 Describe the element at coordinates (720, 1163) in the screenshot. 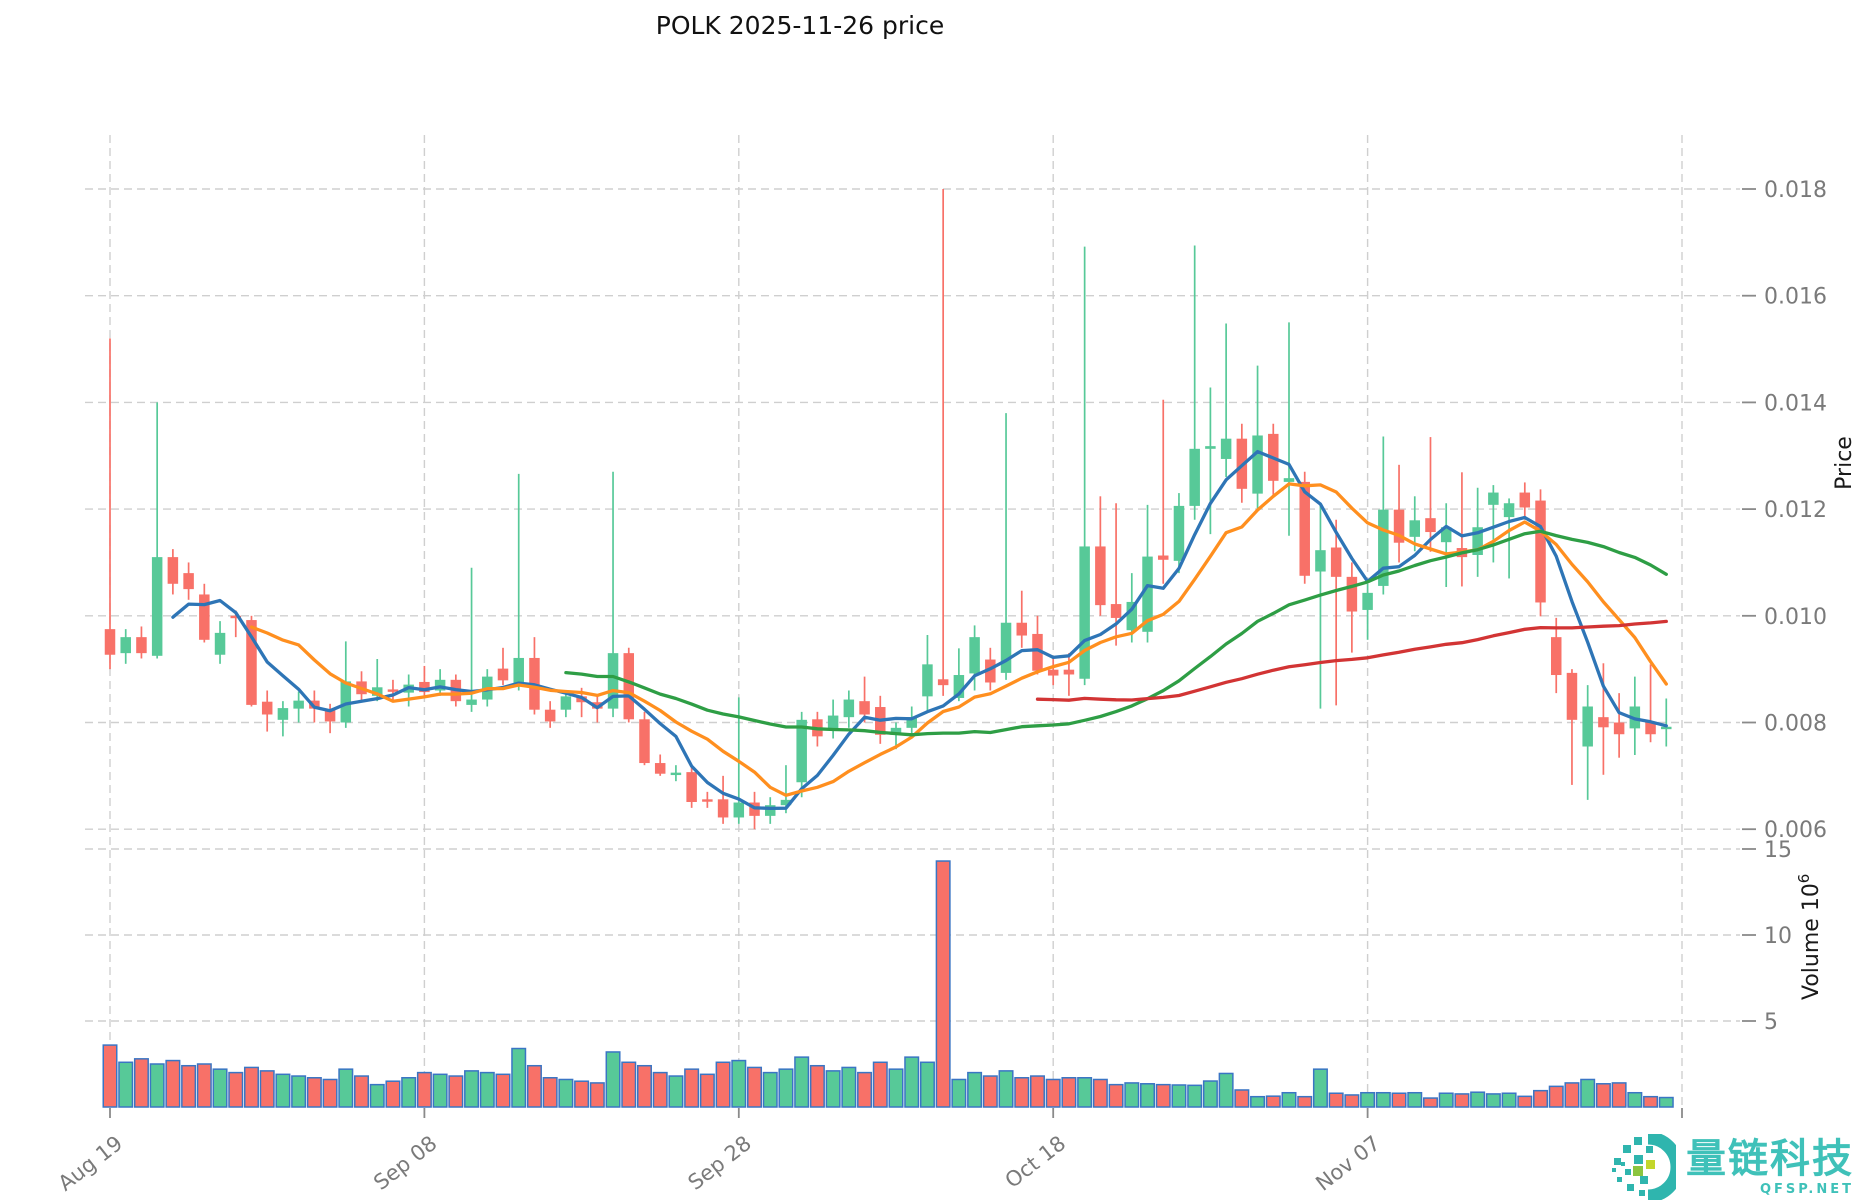

I see `x-tick-label: Sep 28` at that location.